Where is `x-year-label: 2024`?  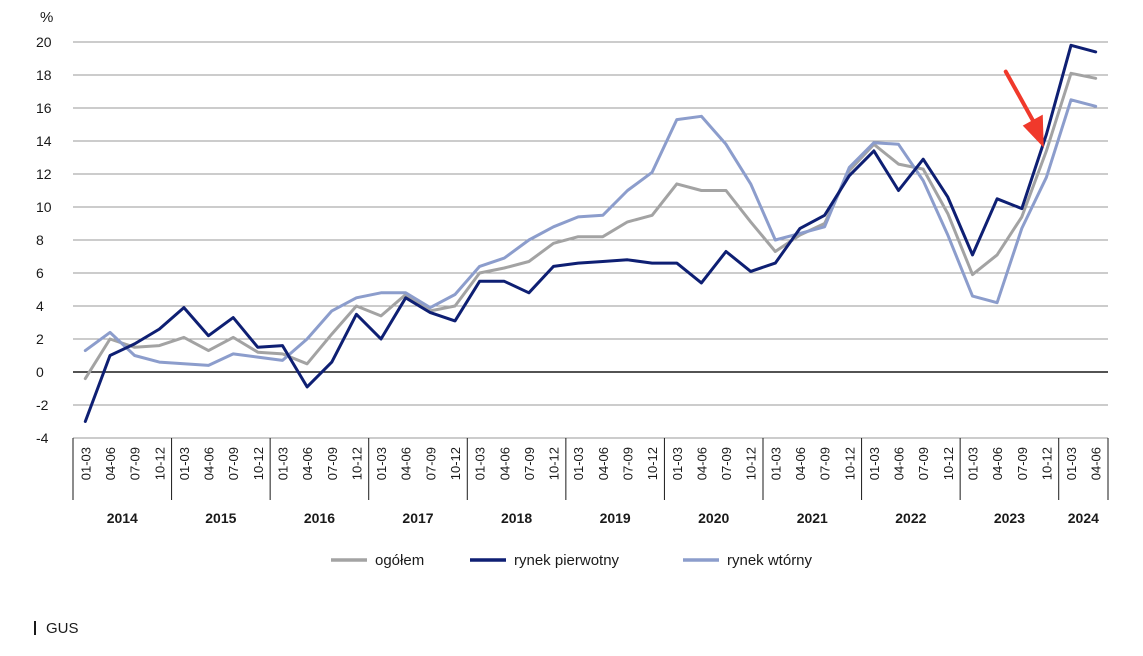
x-year-label: 2024 is located at coordinates (1083, 518).